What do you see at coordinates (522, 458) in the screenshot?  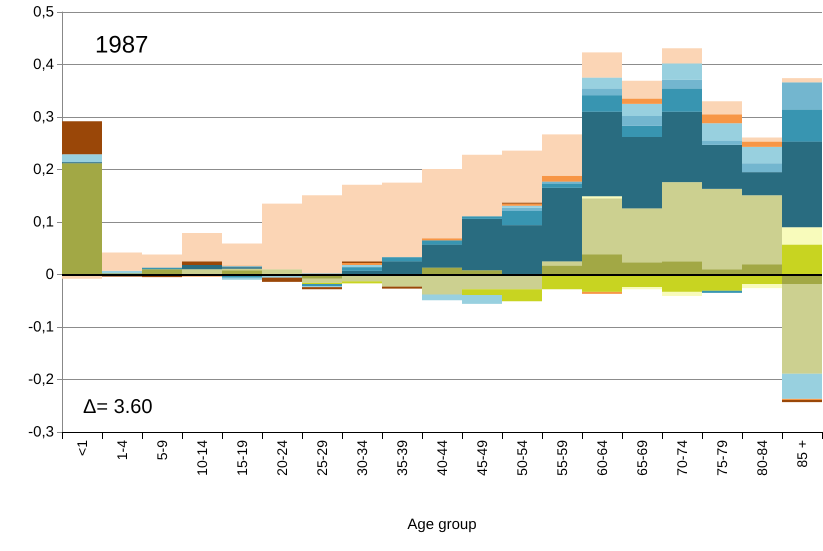 I see `x-tick-label: 50-54` at bounding box center [522, 458].